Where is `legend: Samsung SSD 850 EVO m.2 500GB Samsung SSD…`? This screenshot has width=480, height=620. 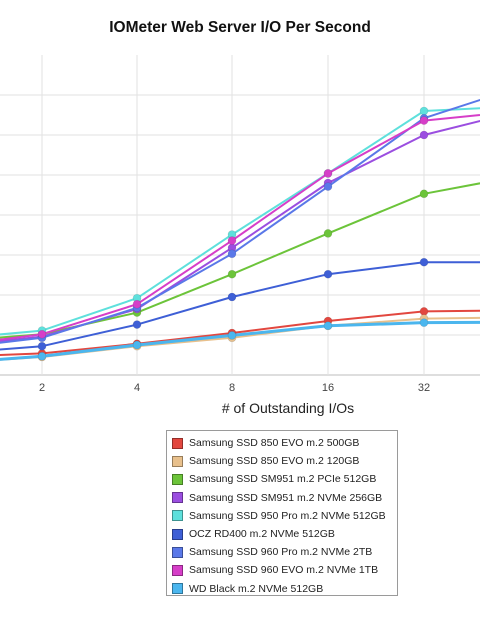 legend: Samsung SSD 850 EVO m.2 500GB Samsung SSD… is located at coordinates (282, 513).